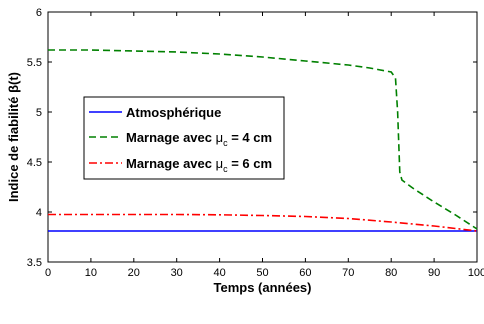 This screenshot has height=324, width=484. What do you see at coordinates (34, 163) in the screenshot?
I see `y-tick-label: 4.5` at bounding box center [34, 163].